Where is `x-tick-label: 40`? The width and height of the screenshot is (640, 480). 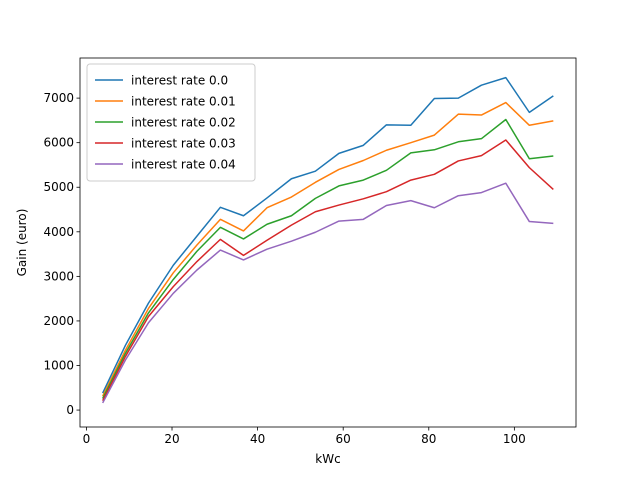
x-tick-label: 40 is located at coordinates (257, 439).